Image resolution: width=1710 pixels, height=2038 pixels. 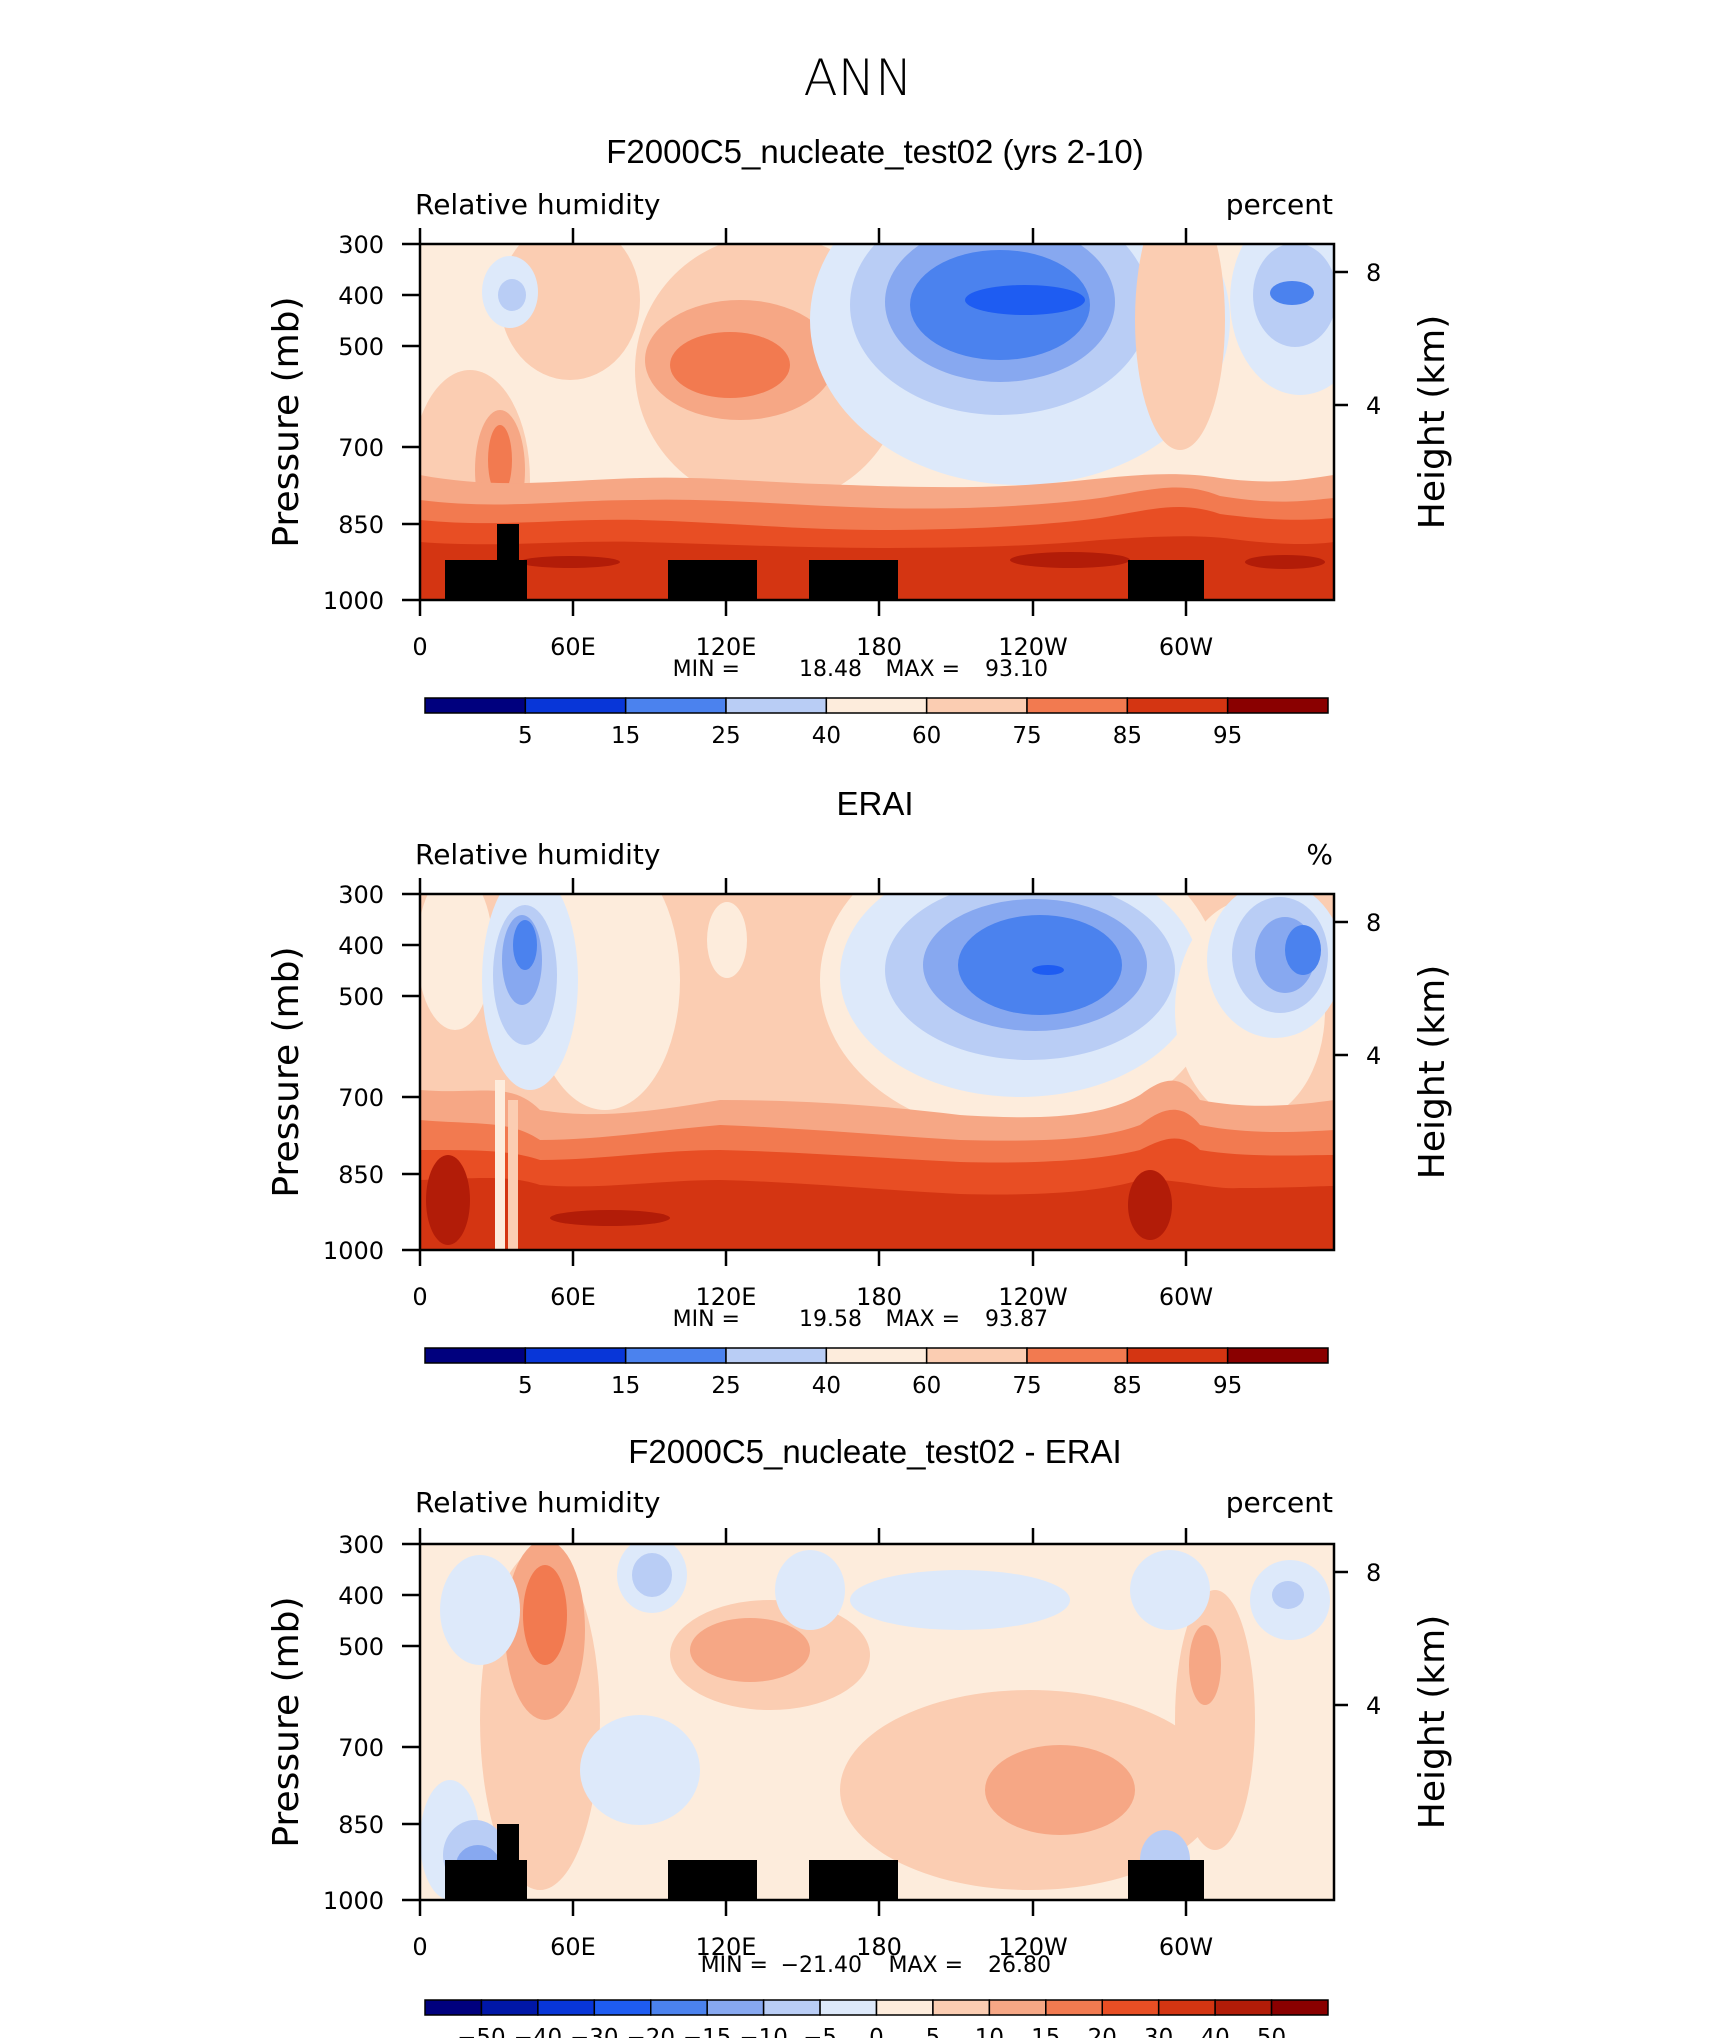 I want to click on x-tick-label: 0, so click(x=419, y=647).